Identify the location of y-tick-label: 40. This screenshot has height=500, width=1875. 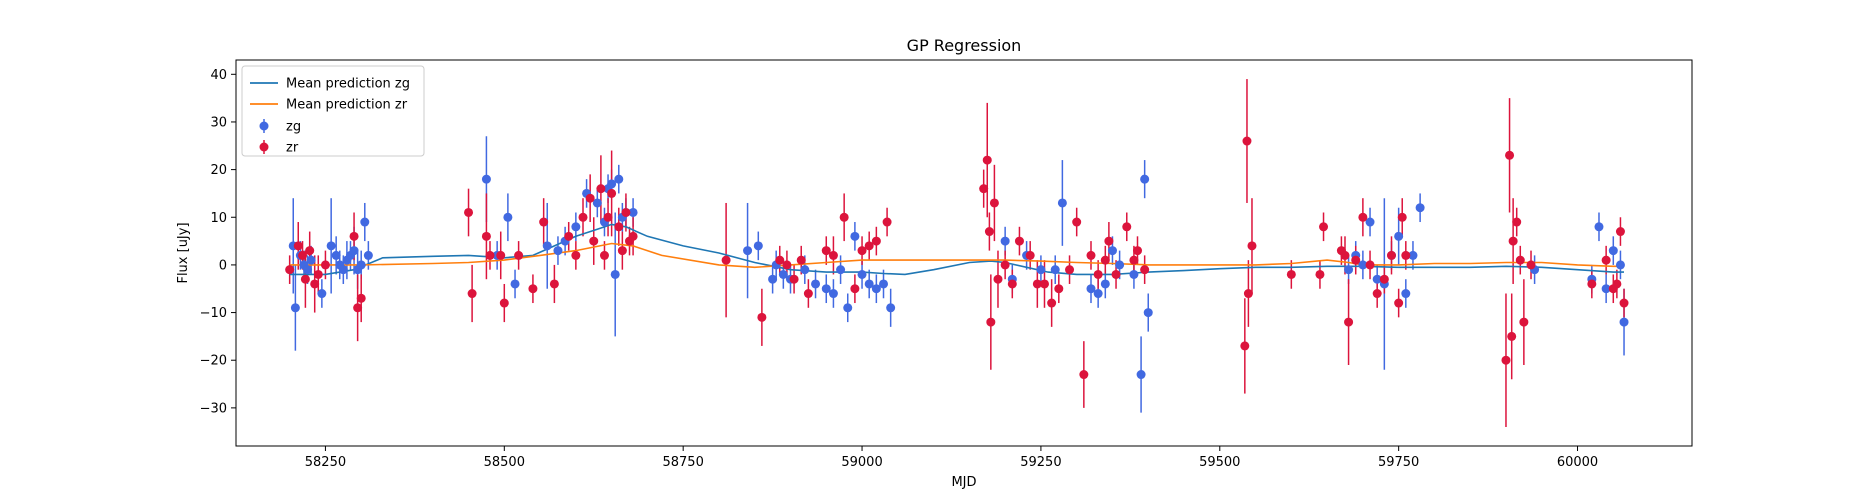
(218, 75).